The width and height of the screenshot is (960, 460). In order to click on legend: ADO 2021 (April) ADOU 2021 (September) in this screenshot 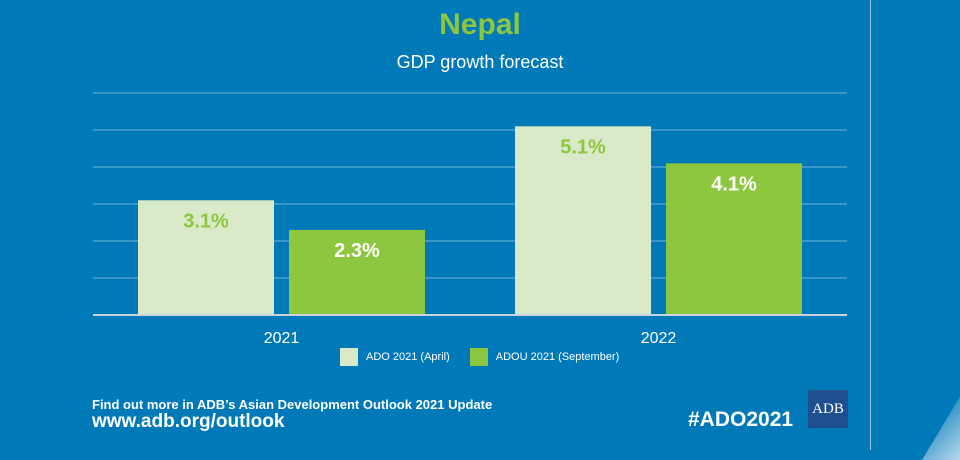, I will do `click(489, 357)`.